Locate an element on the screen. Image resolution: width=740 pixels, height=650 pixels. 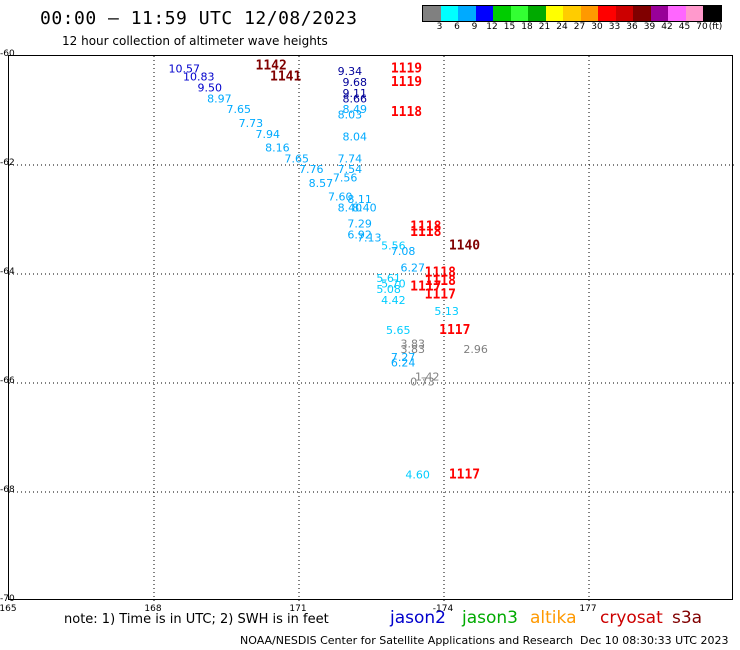
wave-height-value: 9.68 is located at coordinates (355, 82).